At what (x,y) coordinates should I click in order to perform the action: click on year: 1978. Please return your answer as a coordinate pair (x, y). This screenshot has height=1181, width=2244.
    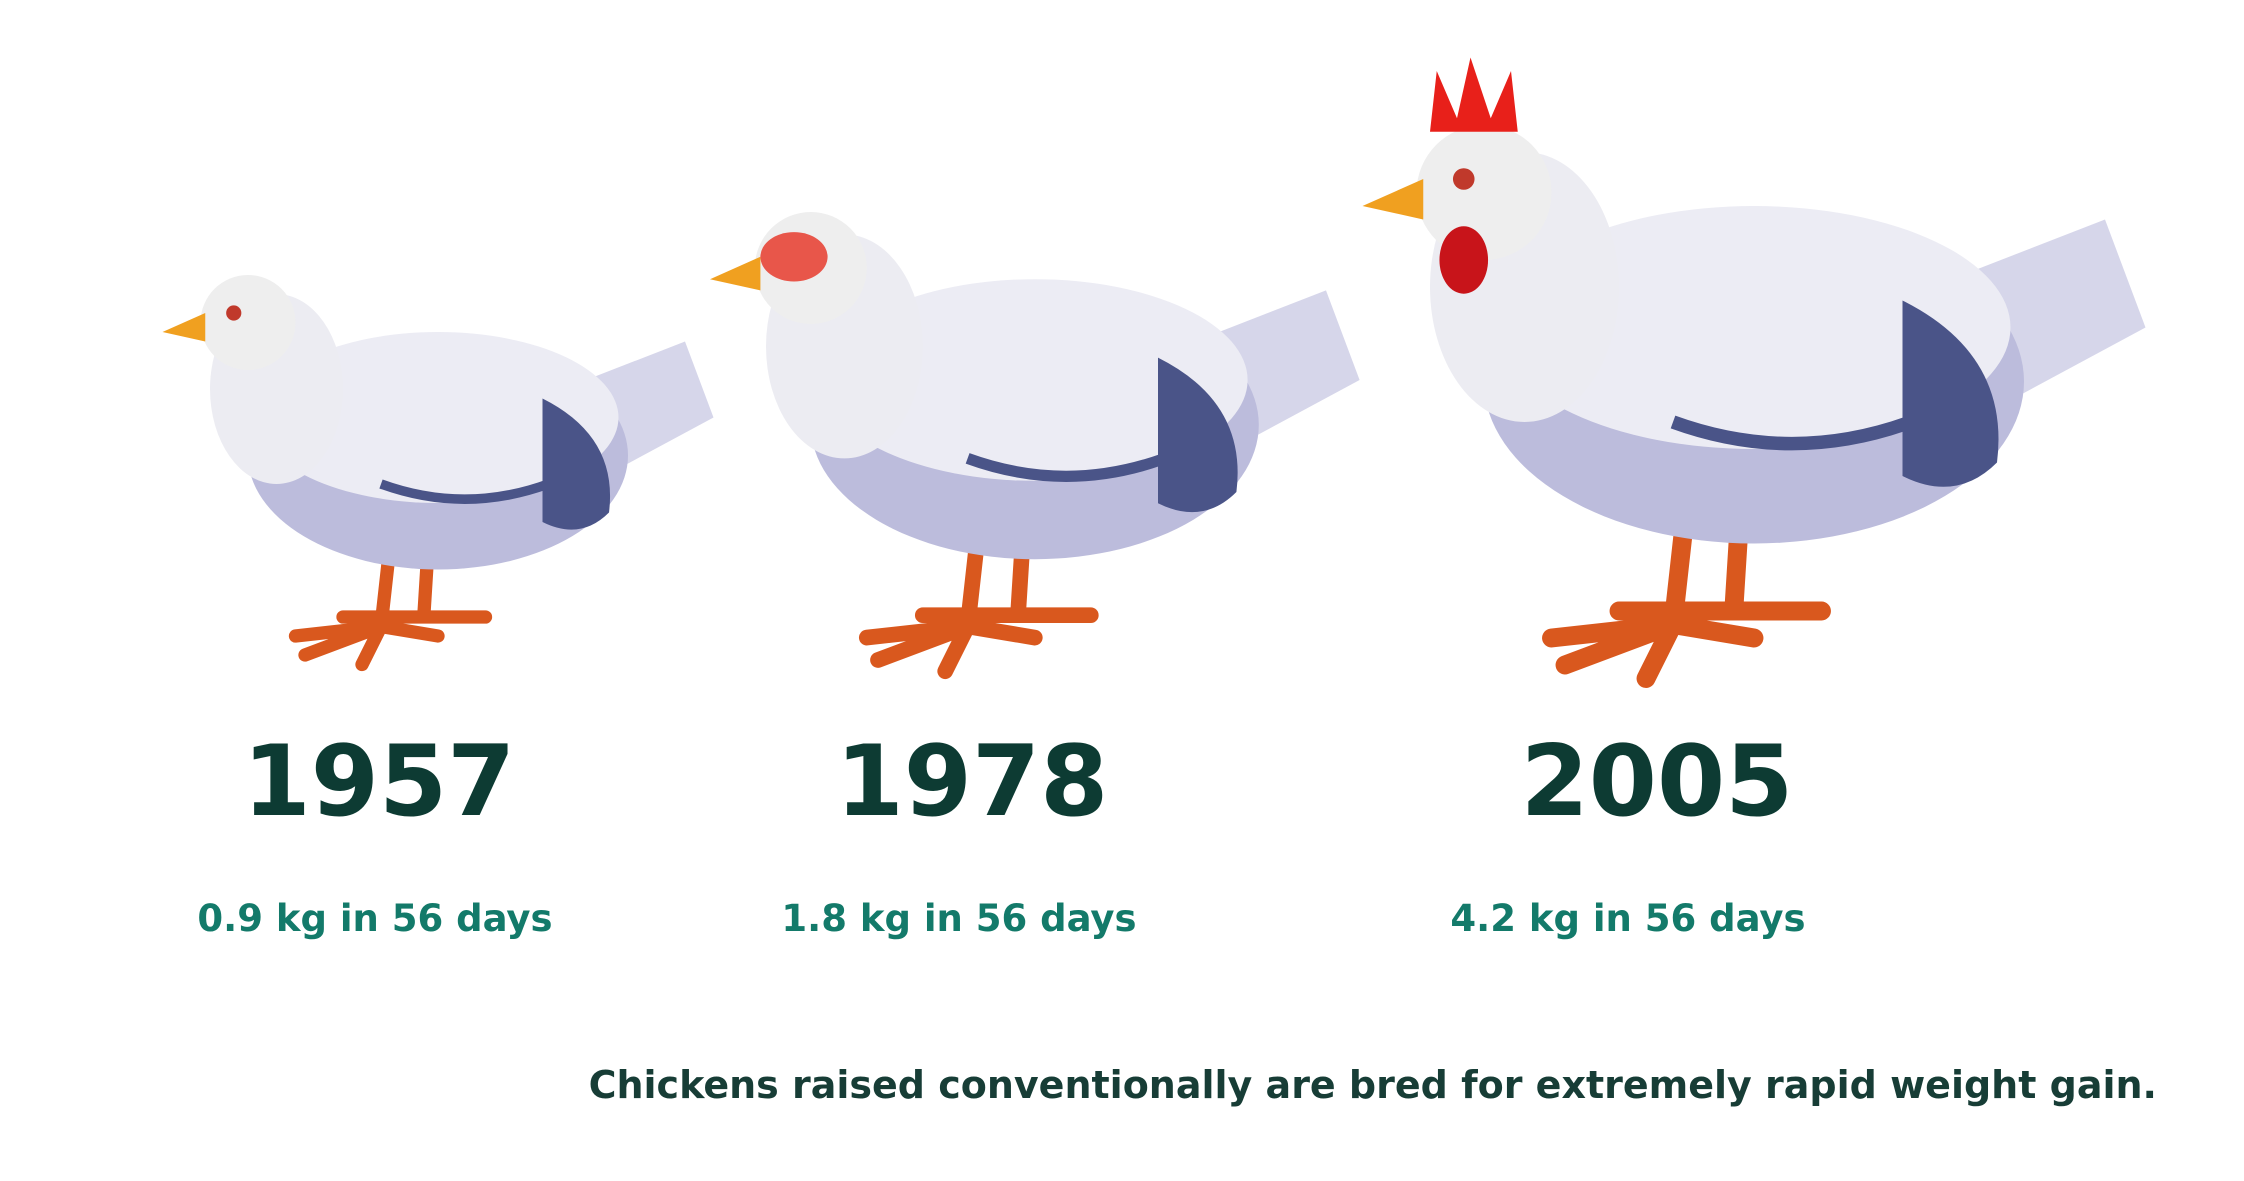
    Looking at the image, I should click on (972, 782).